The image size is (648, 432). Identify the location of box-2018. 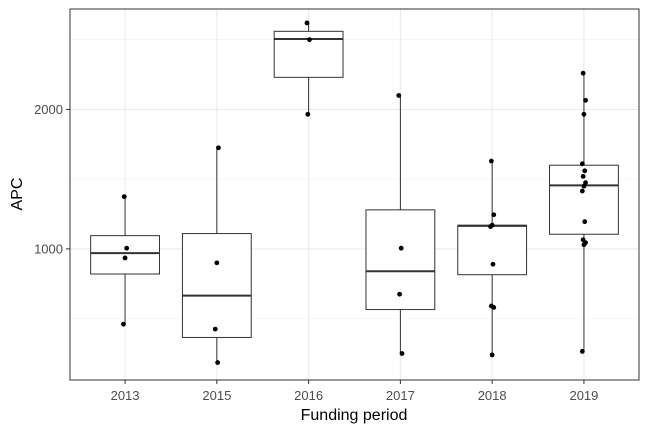
(492, 258).